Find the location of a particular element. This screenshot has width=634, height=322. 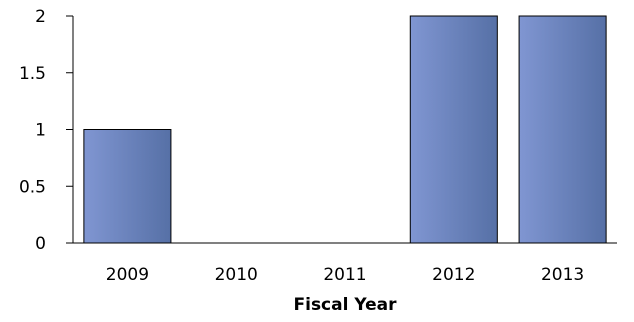

x-axis-ticks: 2009 2010 2011 2012 2013 is located at coordinates (345, 275).